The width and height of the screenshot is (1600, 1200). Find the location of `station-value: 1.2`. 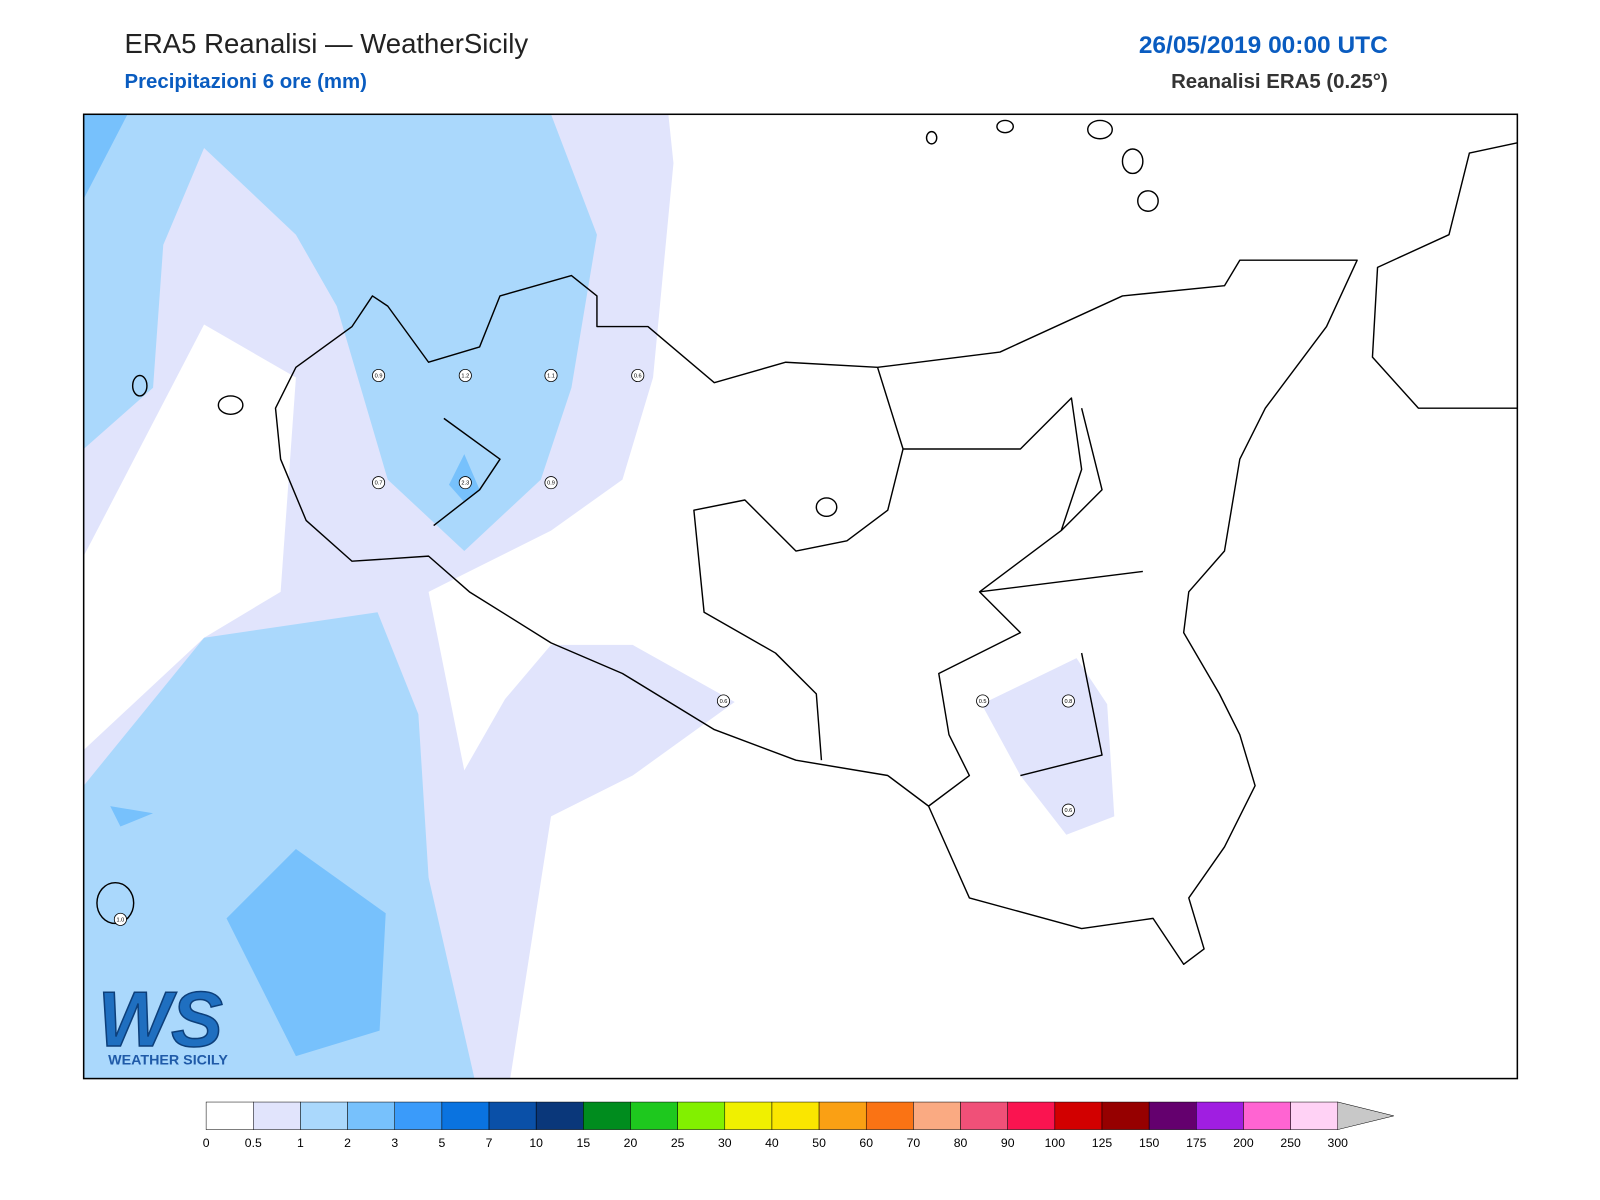

station-value: 1.2 is located at coordinates (465, 377).